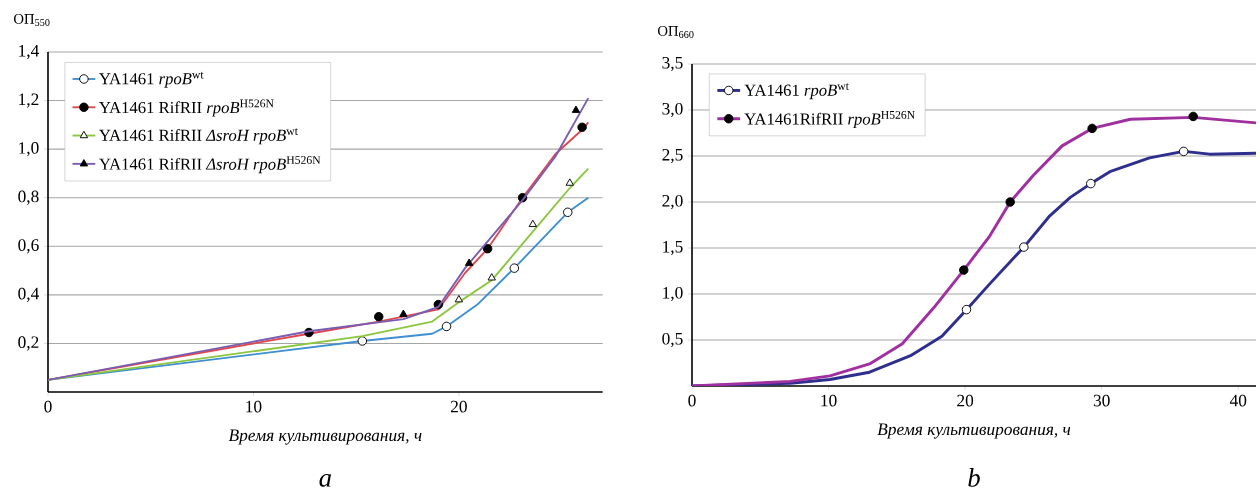  Describe the element at coordinates (675, 31) in the screenshot. I see `y-axis-title: ОП$_{660}$` at that location.